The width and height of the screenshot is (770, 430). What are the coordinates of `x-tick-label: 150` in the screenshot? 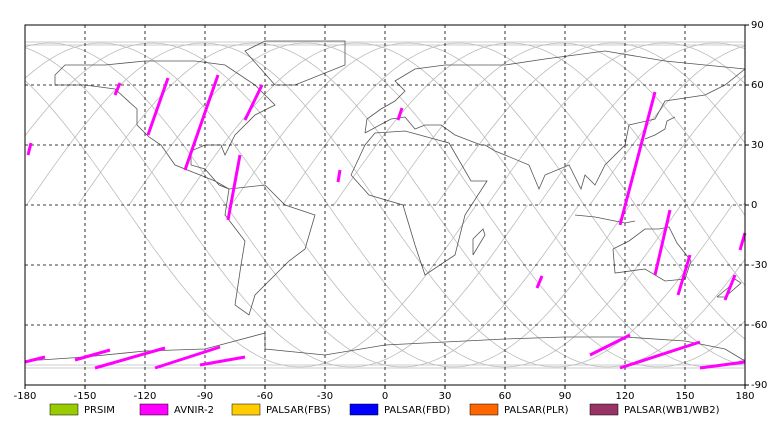 It's located at (684, 396).